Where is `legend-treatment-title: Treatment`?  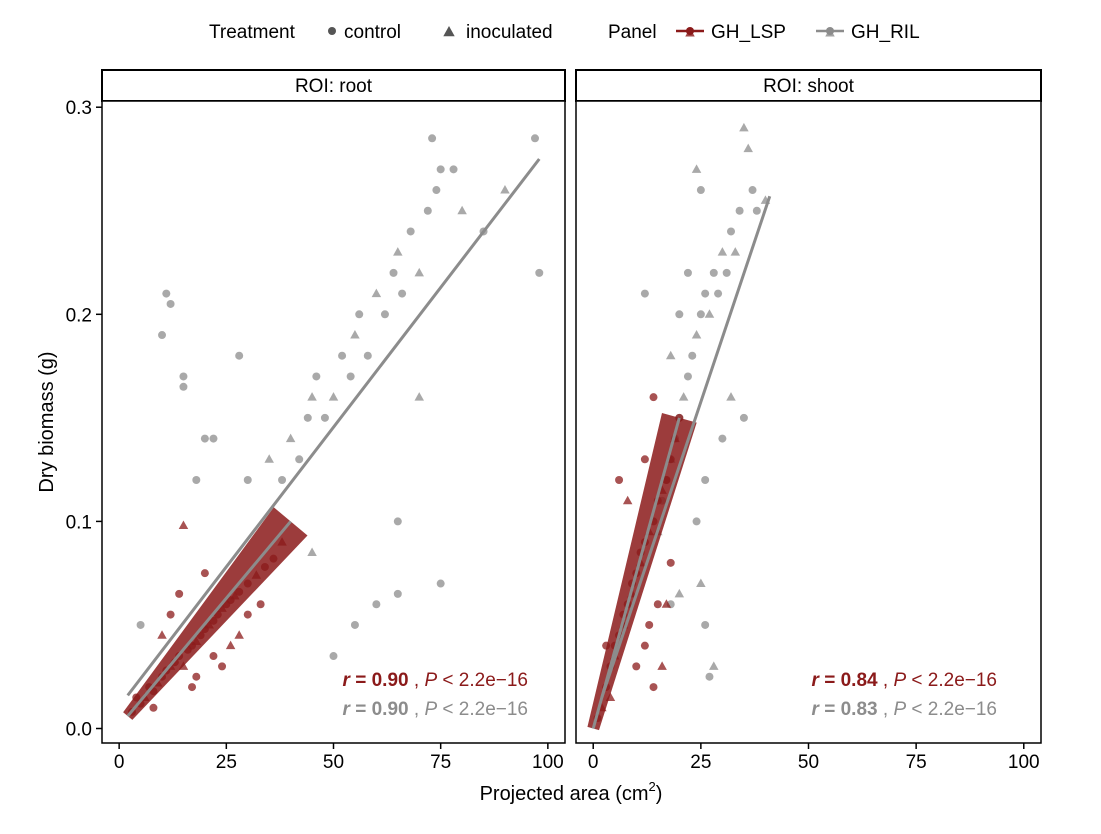 legend-treatment-title: Treatment is located at coordinates (252, 32).